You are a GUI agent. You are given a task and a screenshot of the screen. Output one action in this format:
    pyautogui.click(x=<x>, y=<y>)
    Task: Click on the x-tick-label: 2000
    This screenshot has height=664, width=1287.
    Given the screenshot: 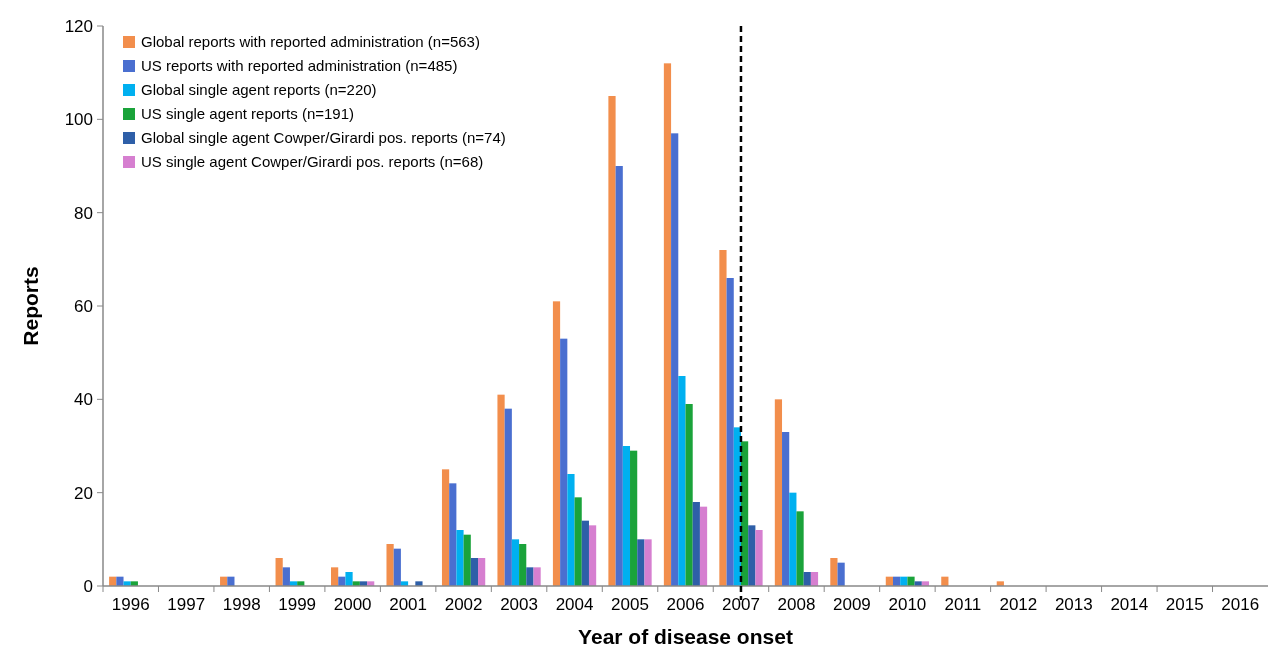 What is the action you would take?
    pyautogui.click(x=352, y=604)
    